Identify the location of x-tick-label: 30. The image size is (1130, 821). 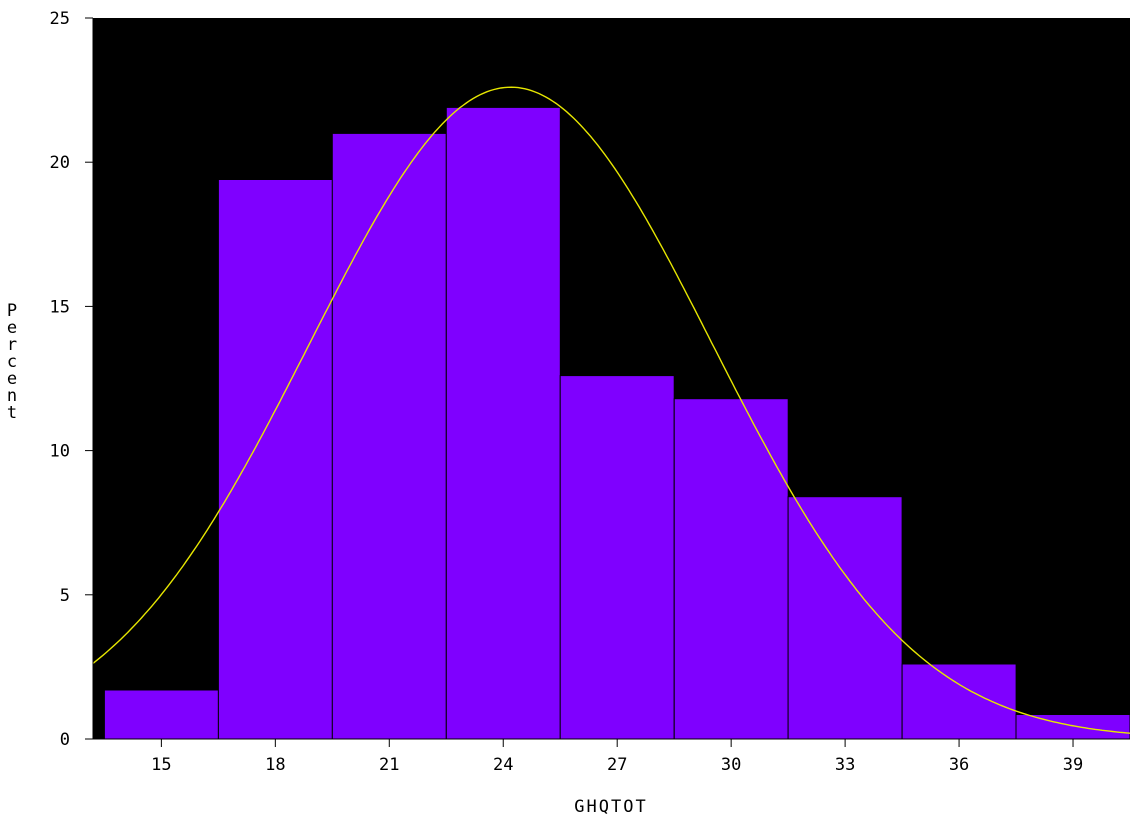
(731, 765).